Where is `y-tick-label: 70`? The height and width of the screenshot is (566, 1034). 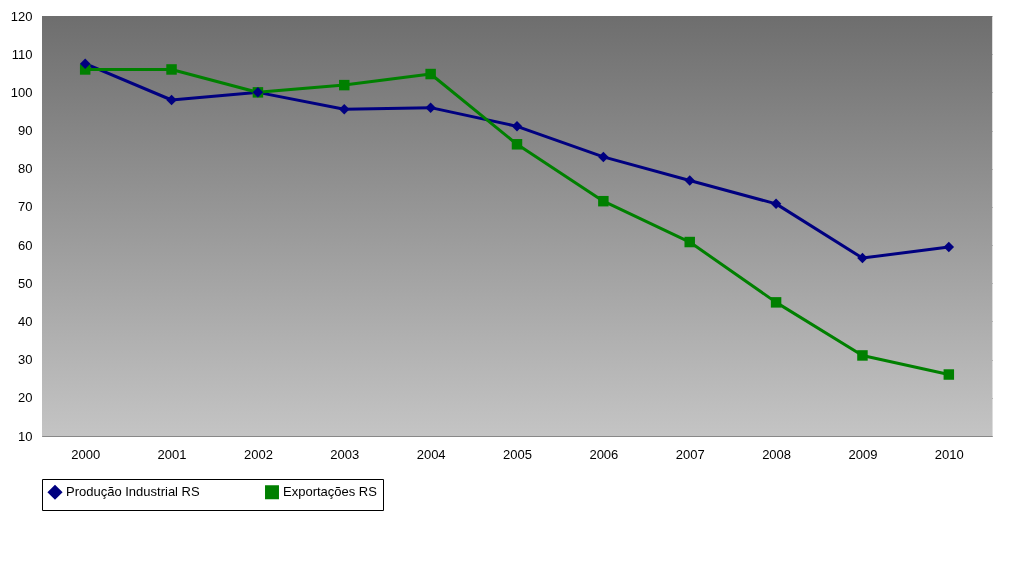 y-tick-label: 70 is located at coordinates (25, 207).